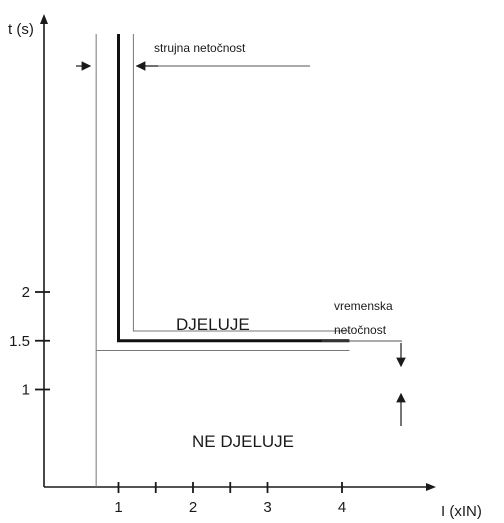 This screenshot has width=504, height=523. Describe the element at coordinates (26, 390) in the screenshot. I see `y-tick-label: 1` at that location.